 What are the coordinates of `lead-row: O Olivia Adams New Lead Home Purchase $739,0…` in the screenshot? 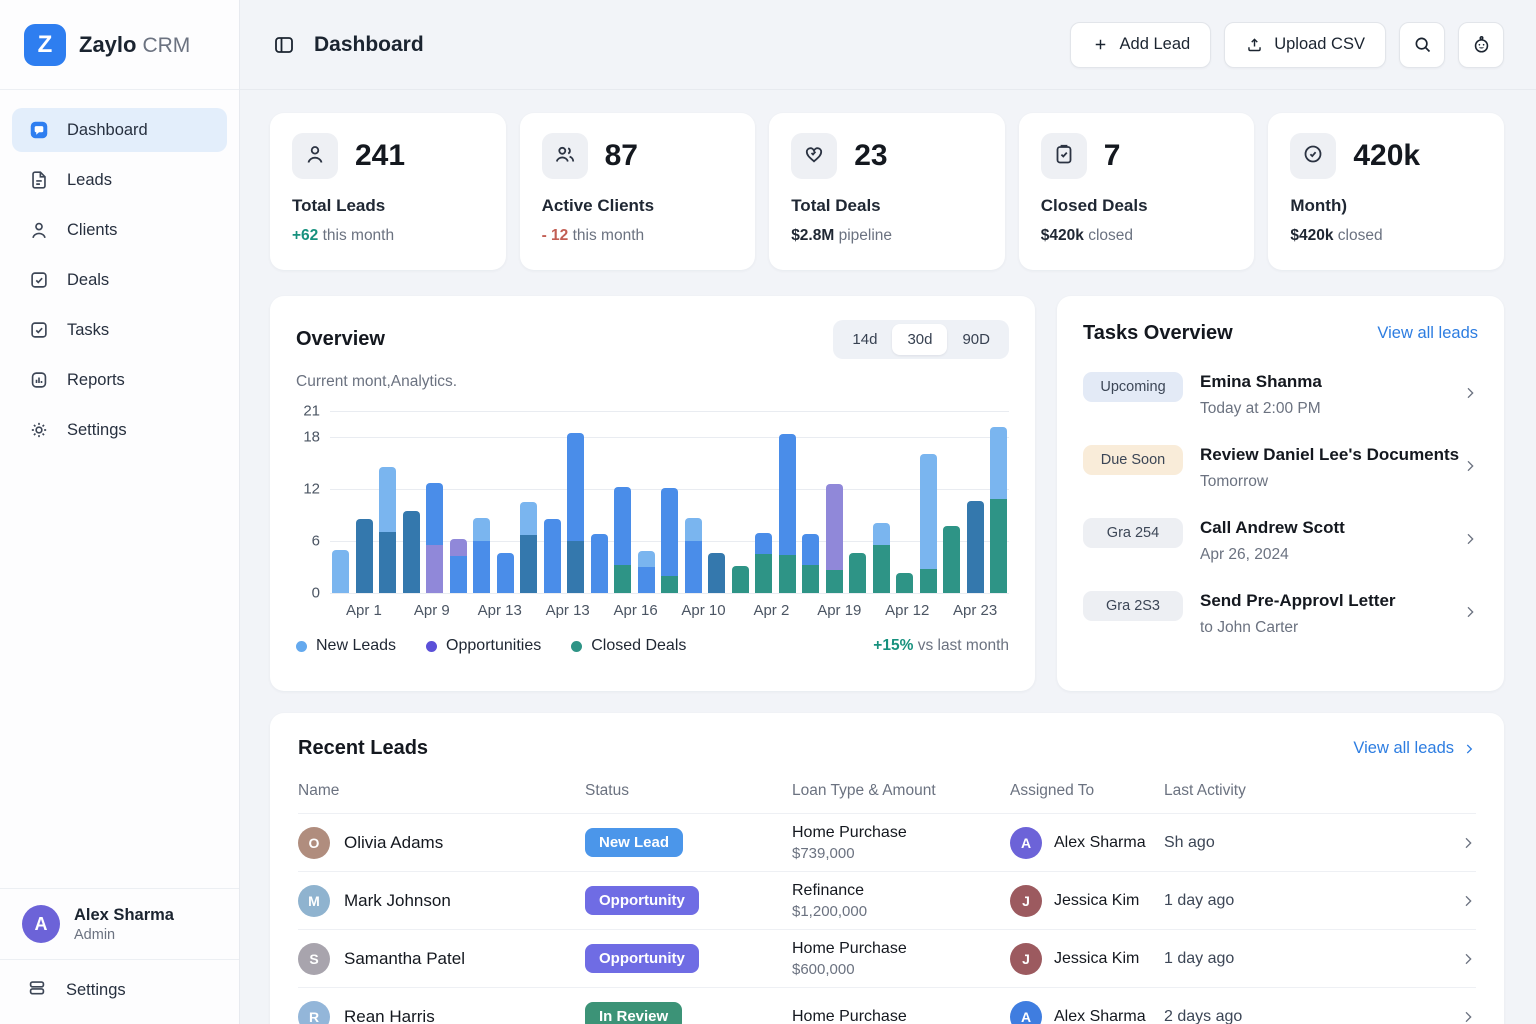 It's located at (887, 843).